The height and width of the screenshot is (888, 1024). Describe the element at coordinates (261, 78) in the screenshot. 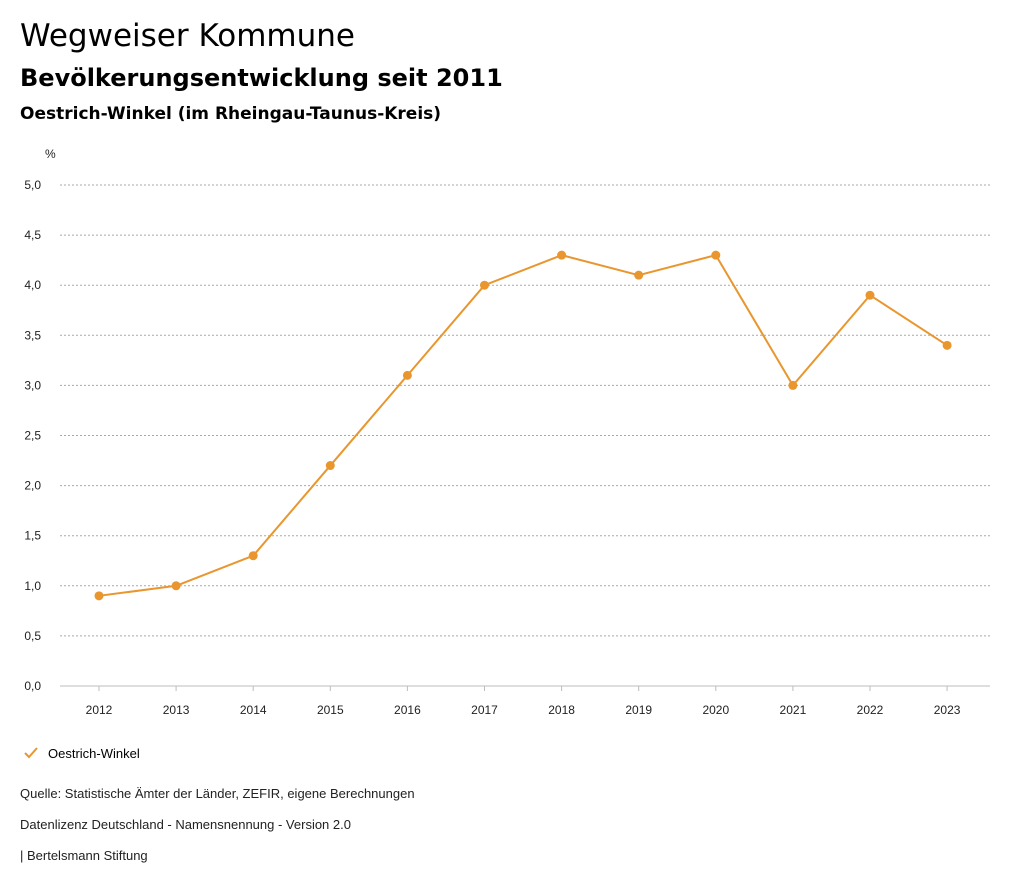

I see `chart-subtitle: Bevölkerungsentwicklung seit 2011` at that location.